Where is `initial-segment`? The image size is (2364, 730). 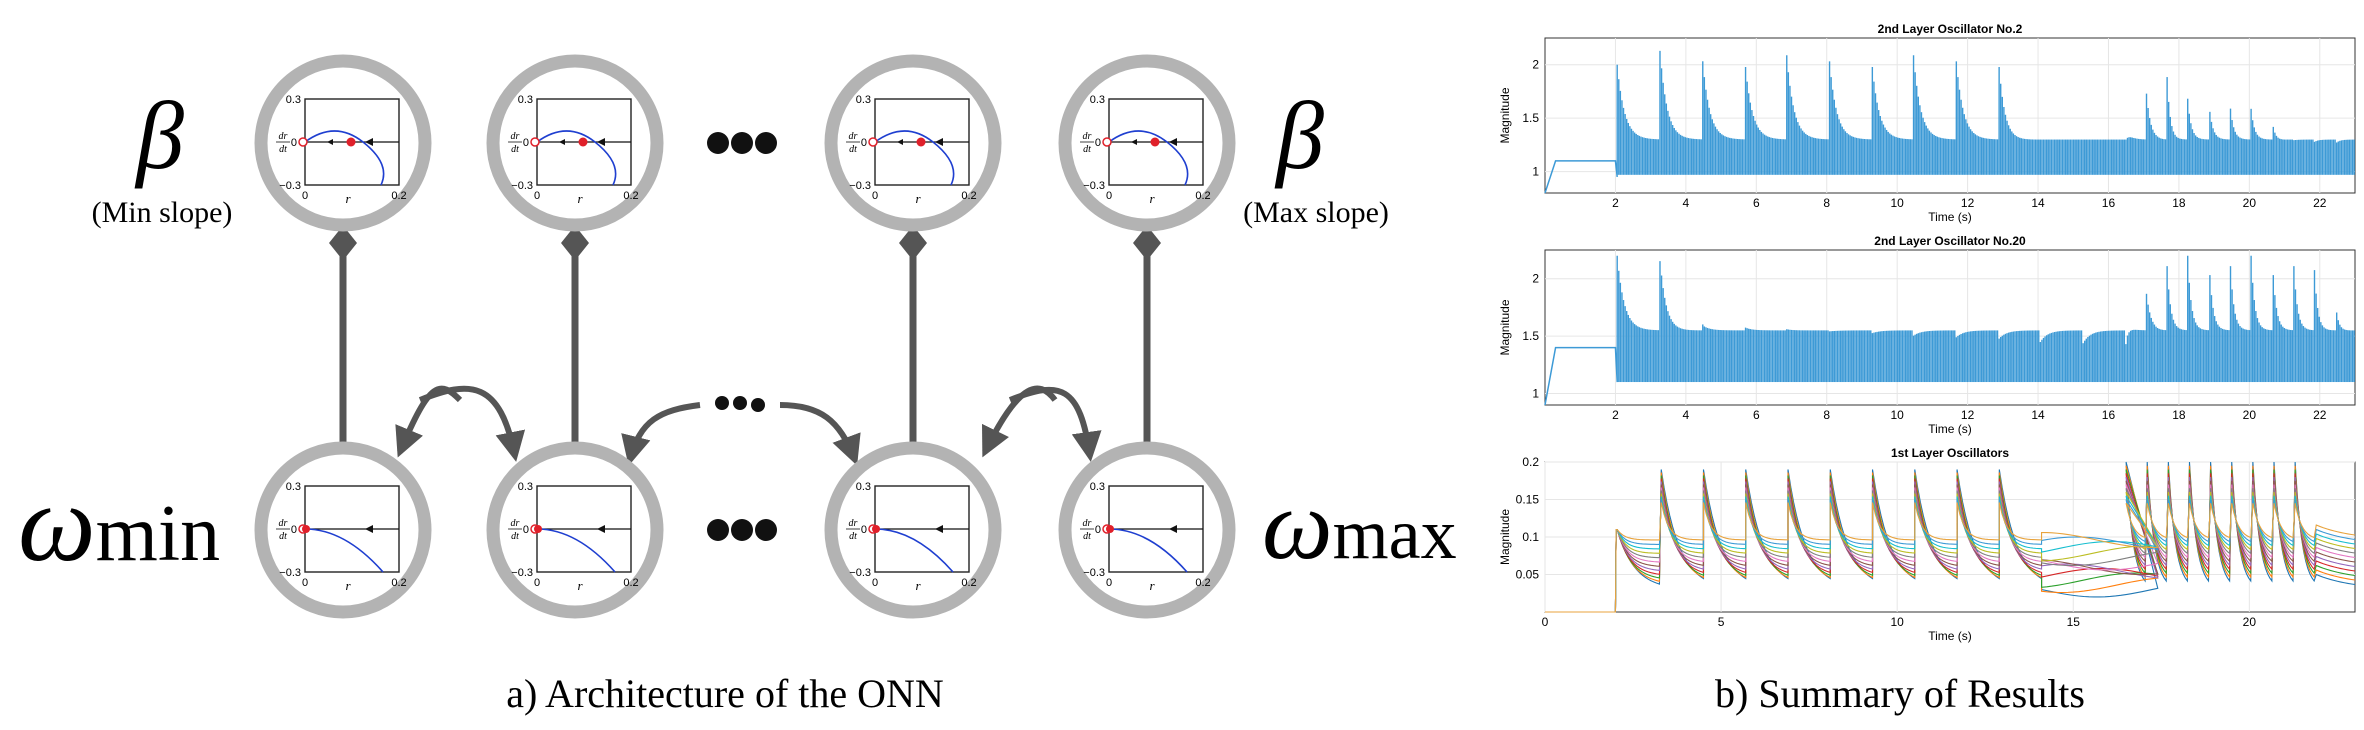
initial-segment is located at coordinates (1581, 376).